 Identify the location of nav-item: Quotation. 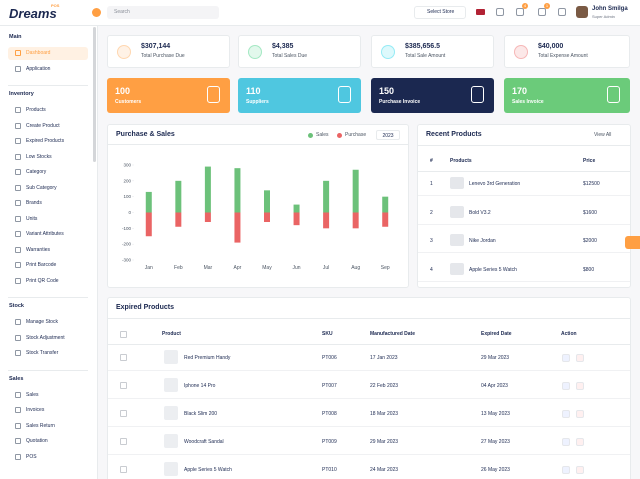
(37, 441).